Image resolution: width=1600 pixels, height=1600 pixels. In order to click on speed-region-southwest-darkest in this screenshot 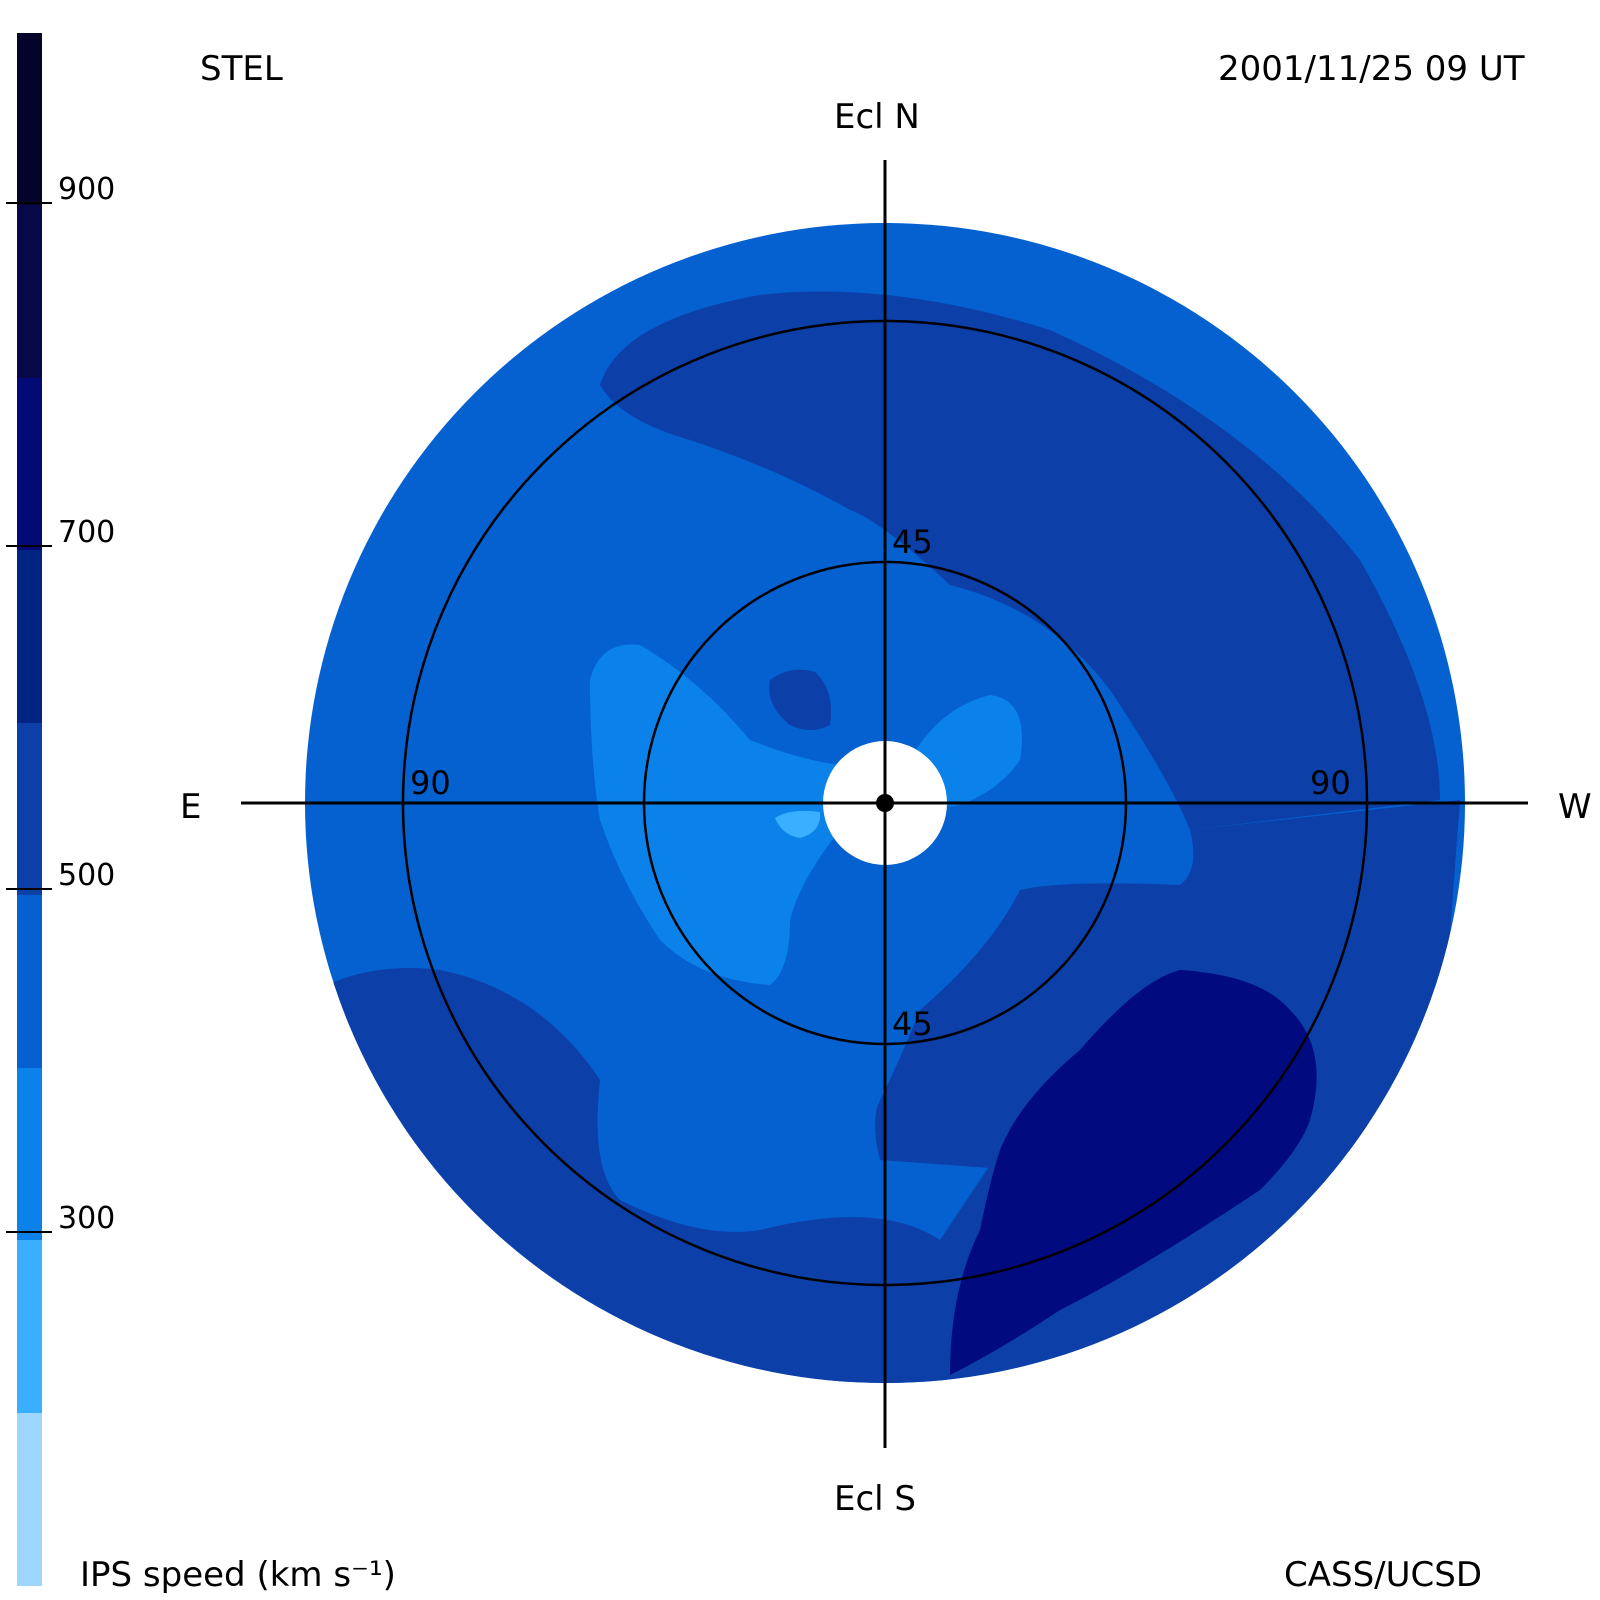, I will do `click(1133, 1172)`.